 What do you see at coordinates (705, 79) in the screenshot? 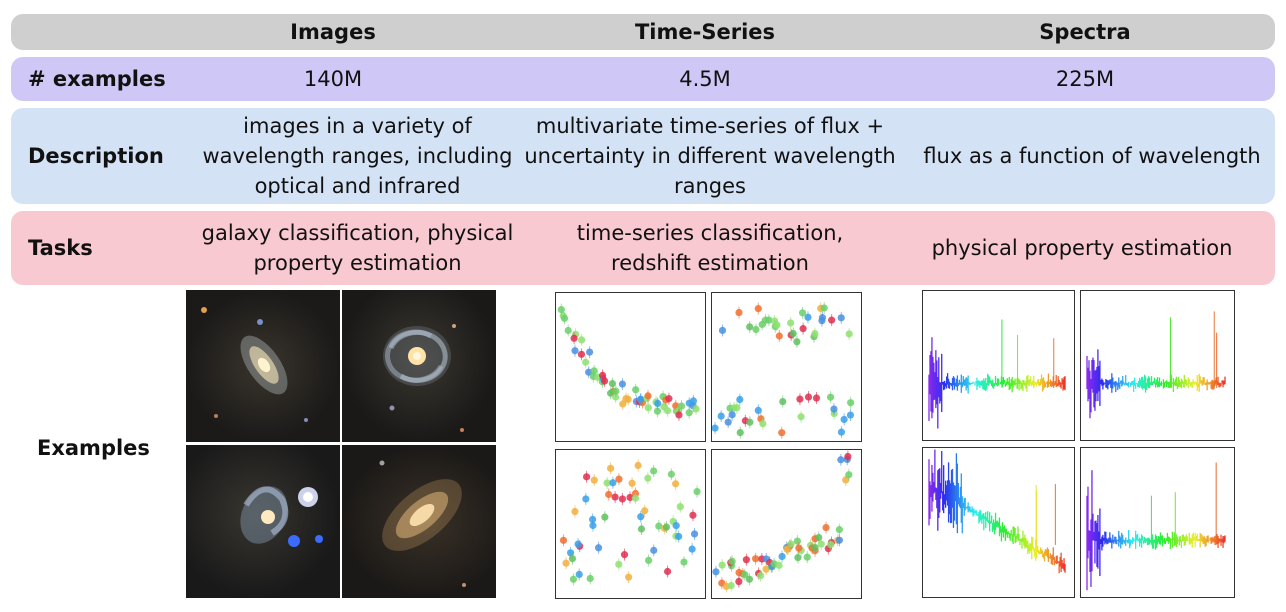
I see `examples-count-time-series: 4.5M` at bounding box center [705, 79].